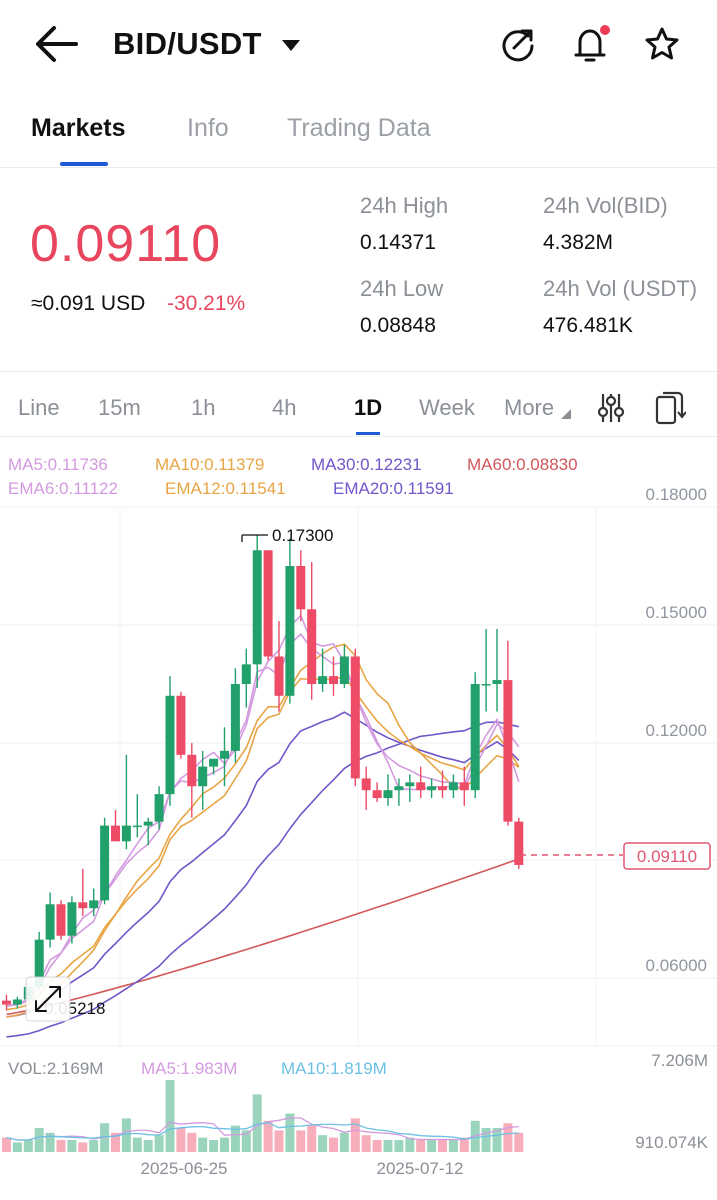 The height and width of the screenshot is (1200, 717). Describe the element at coordinates (620, 288) in the screenshot. I see `vol-usdt-label: 24h Vol (USDT)` at that location.